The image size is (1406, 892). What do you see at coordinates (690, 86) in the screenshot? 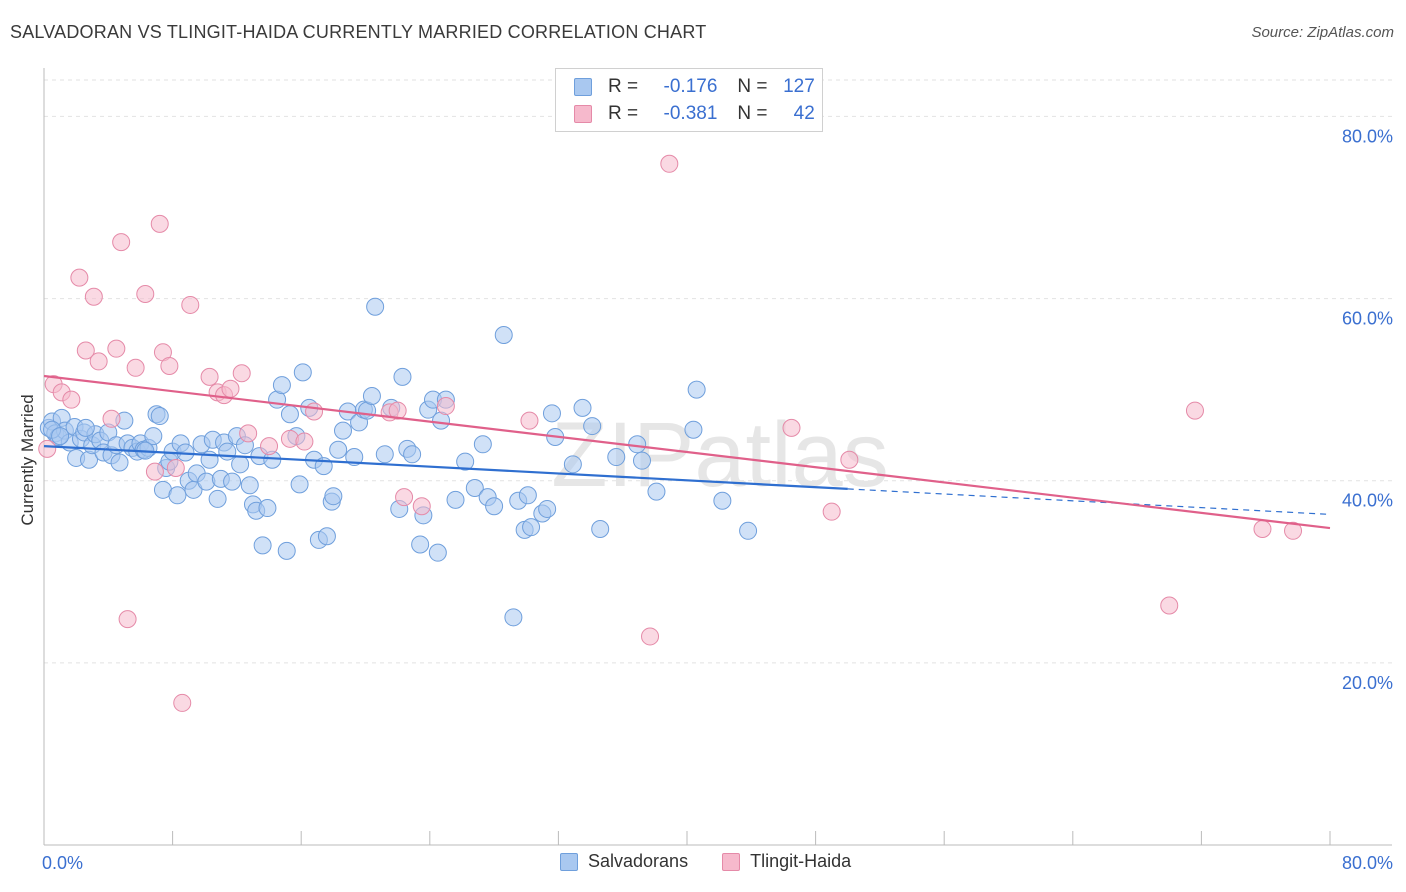
I see `r-value: -0.176` at bounding box center [690, 86].